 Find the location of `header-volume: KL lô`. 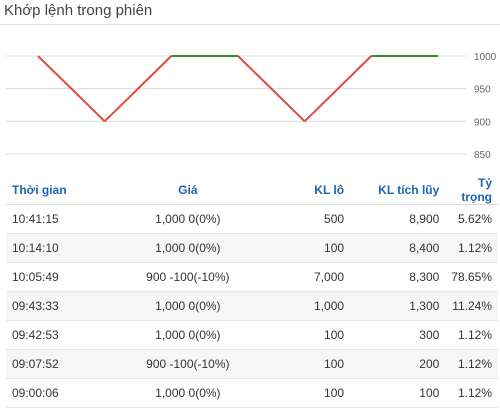

header-volume: KL lô is located at coordinates (311, 190).